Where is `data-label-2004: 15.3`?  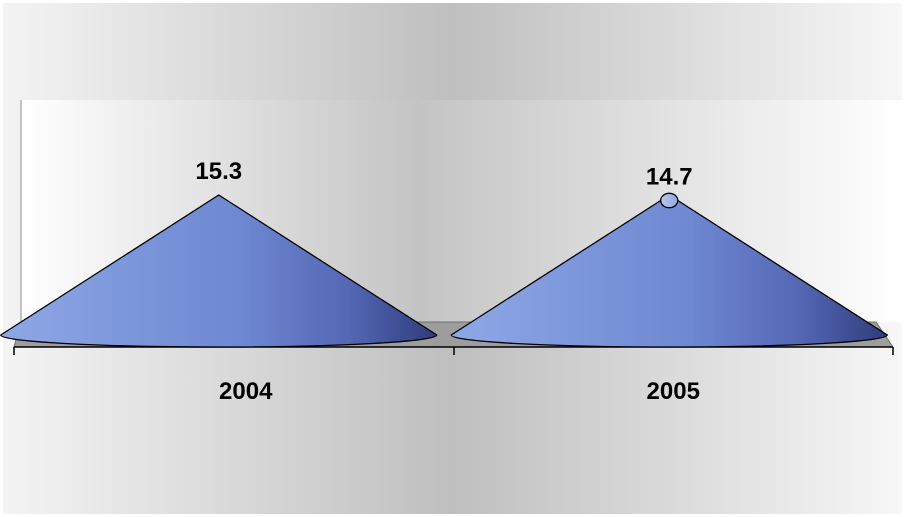 data-label-2004: 15.3 is located at coordinates (218, 171).